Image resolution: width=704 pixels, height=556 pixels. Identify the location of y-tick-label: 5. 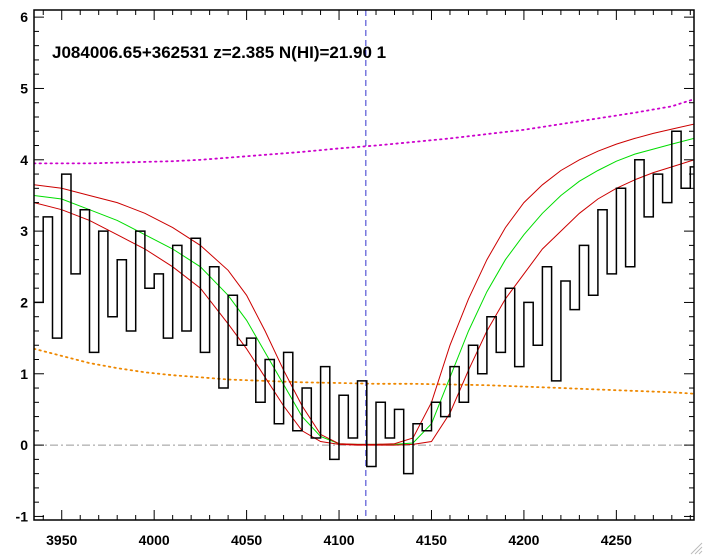
(24, 88).